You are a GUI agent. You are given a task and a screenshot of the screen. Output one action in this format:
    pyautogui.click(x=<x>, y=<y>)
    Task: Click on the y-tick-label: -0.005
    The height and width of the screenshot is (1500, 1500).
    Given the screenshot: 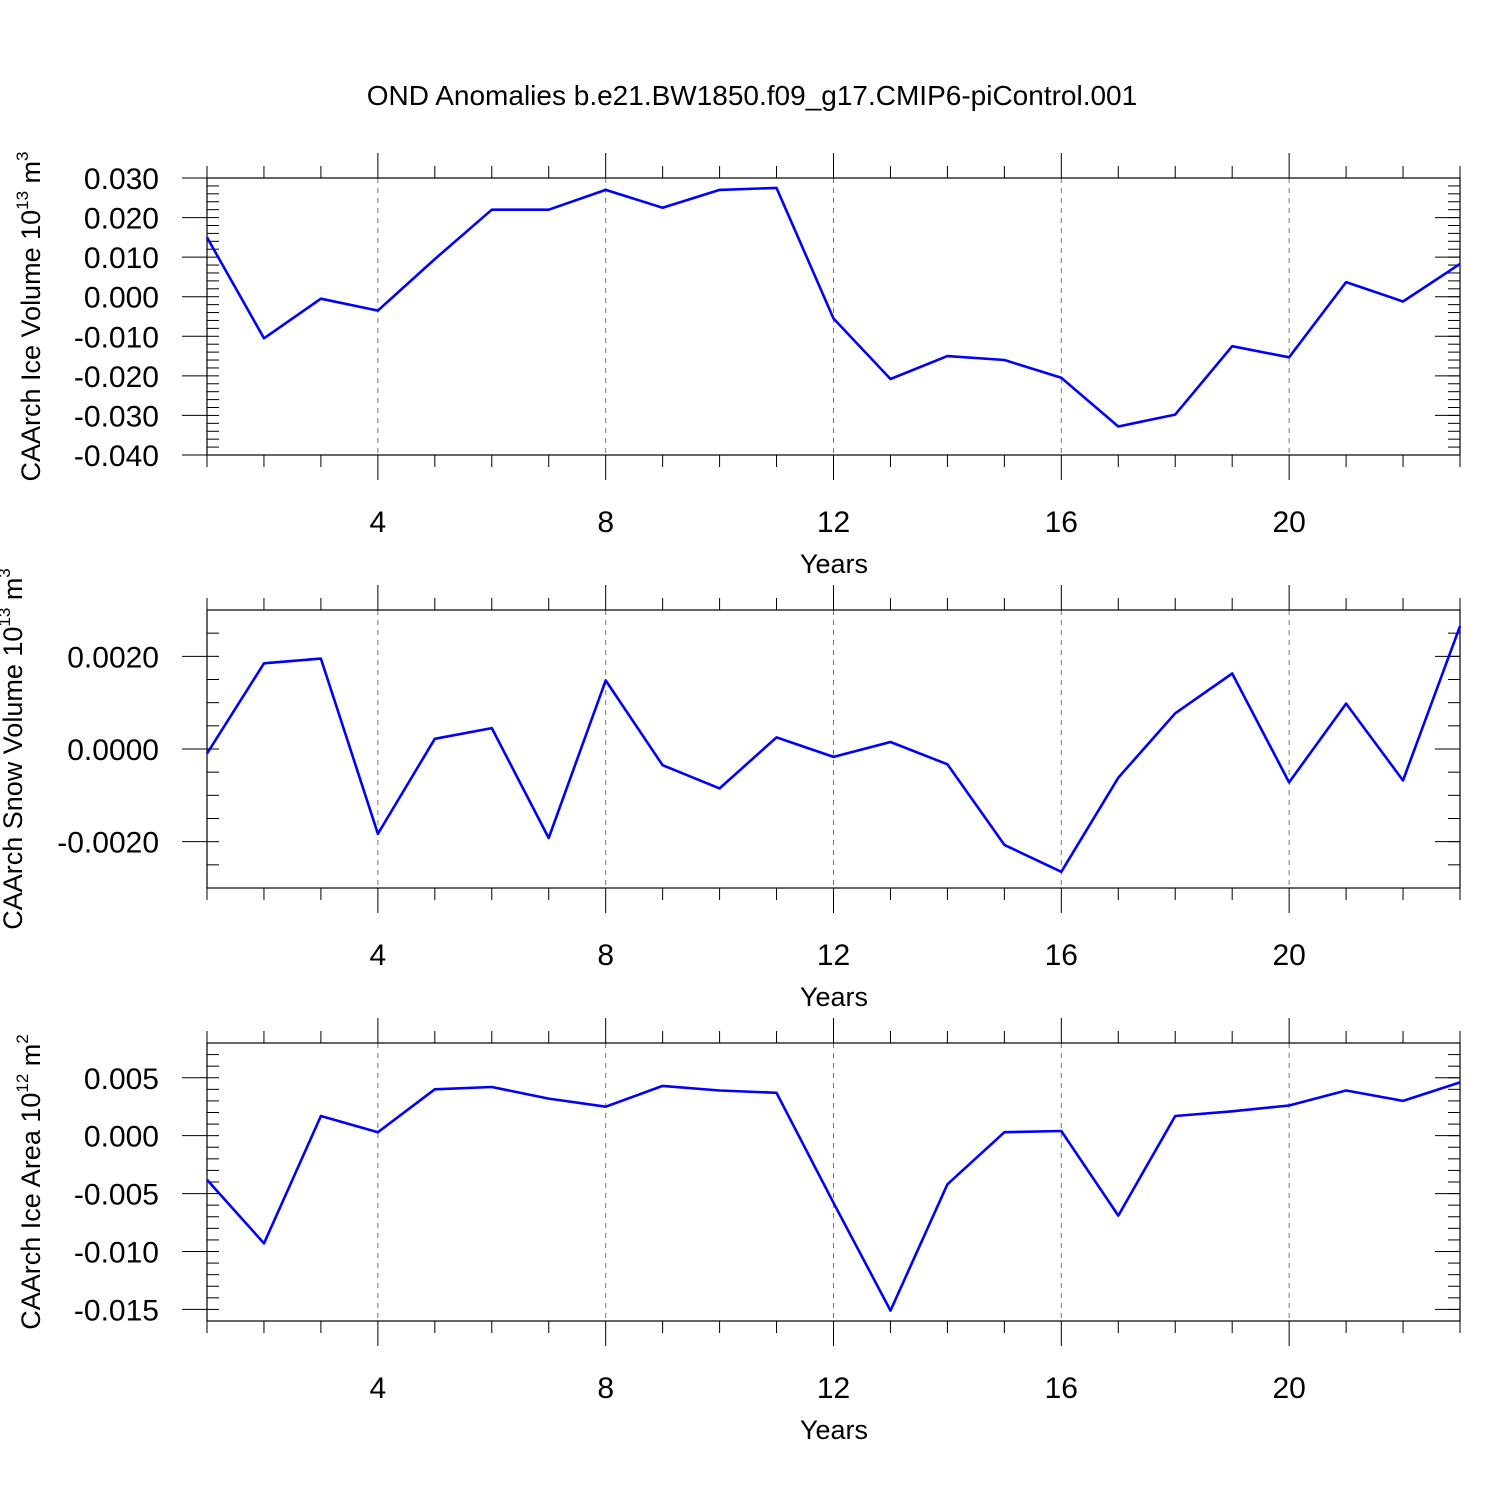 What is the action you would take?
    pyautogui.click(x=116, y=1195)
    